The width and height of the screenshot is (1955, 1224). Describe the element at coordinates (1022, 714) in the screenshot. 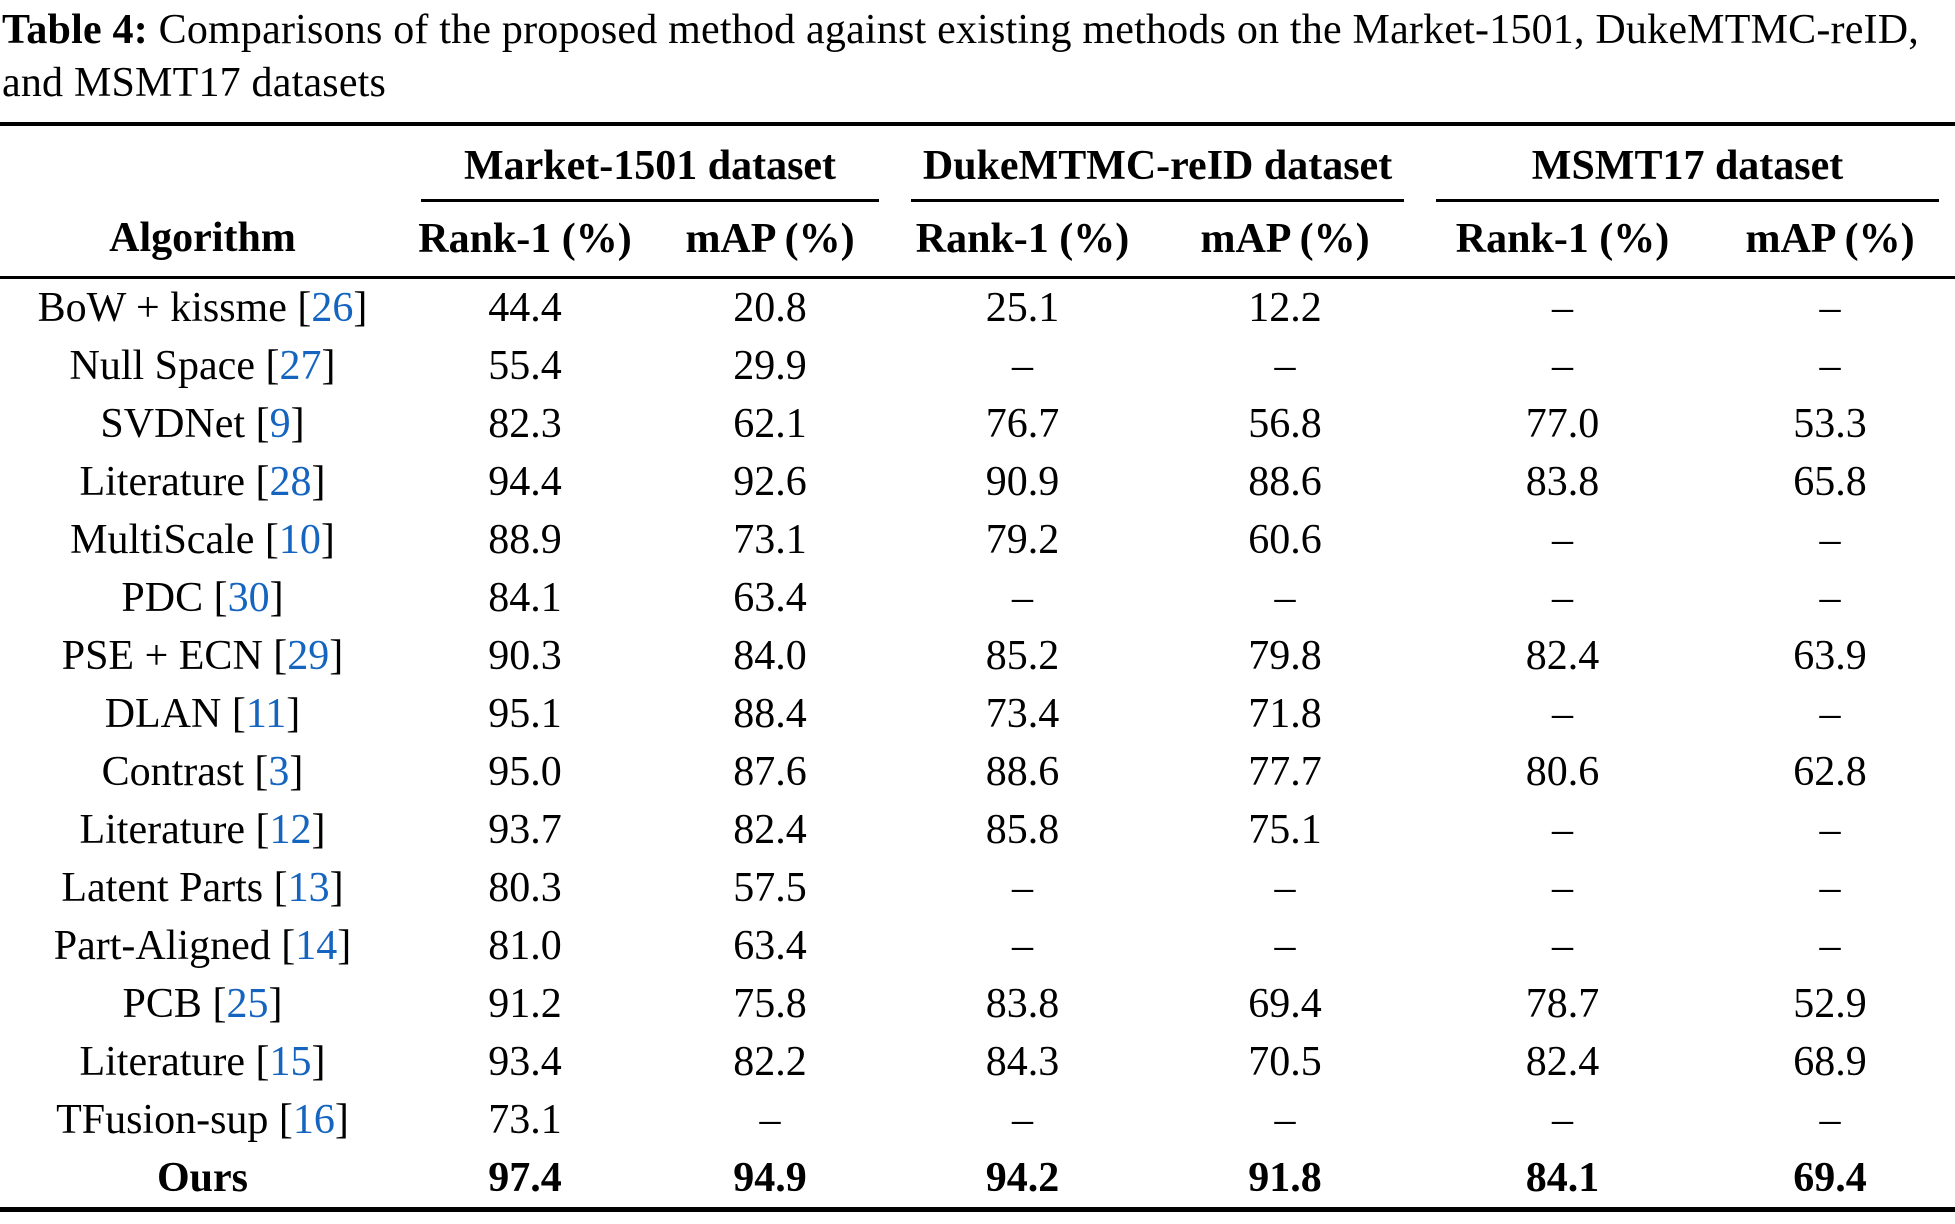

I see `value-cell: 73.4` at that location.